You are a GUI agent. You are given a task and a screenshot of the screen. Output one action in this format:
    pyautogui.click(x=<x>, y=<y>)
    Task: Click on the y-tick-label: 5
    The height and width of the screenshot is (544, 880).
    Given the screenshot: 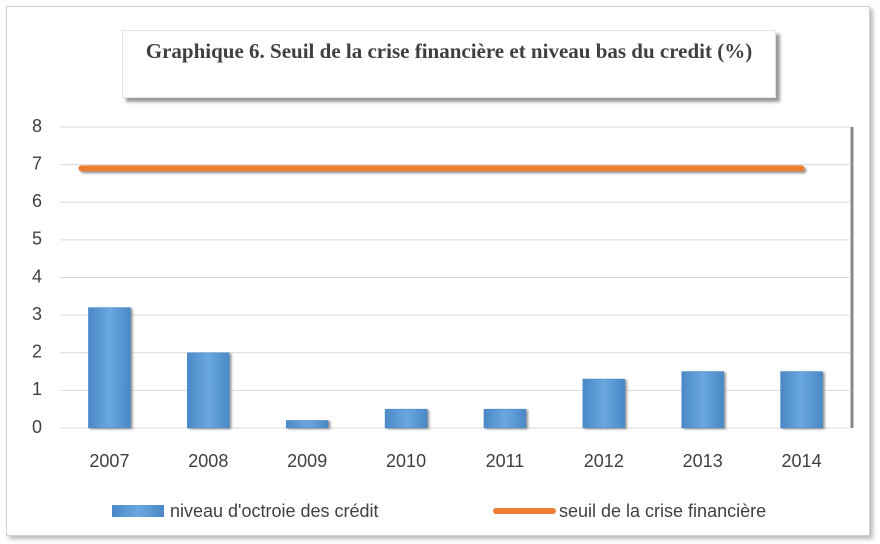 What is the action you would take?
    pyautogui.click(x=37, y=239)
    